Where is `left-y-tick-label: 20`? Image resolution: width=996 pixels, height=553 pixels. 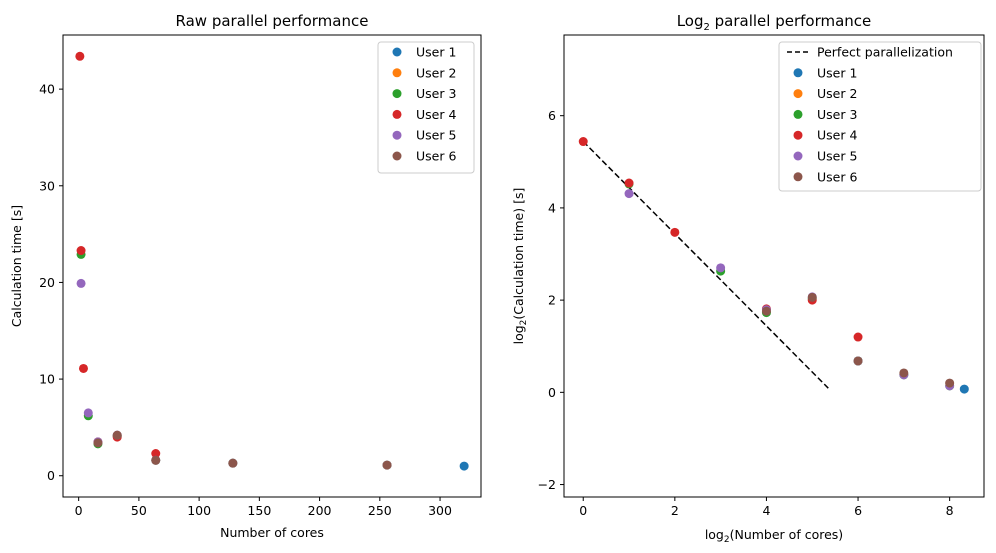
left-y-tick-label: 20 is located at coordinates (47, 282).